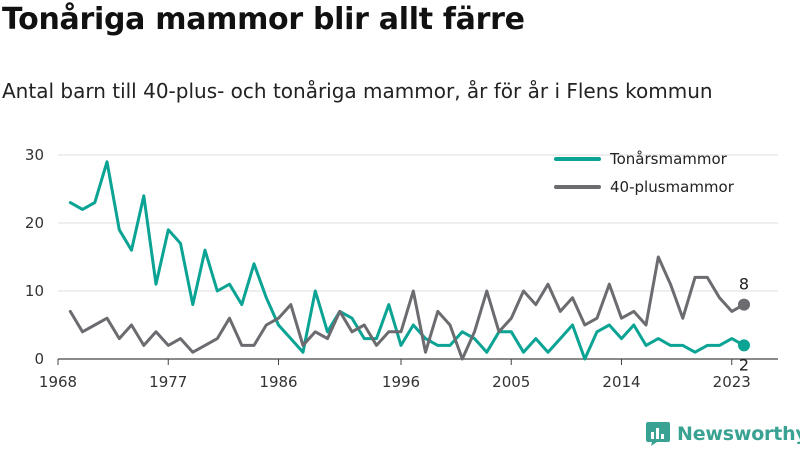 This screenshot has width=800, height=450. Describe the element at coordinates (738, 434) in the screenshot. I see `brand-name: Newsworthy` at that location.